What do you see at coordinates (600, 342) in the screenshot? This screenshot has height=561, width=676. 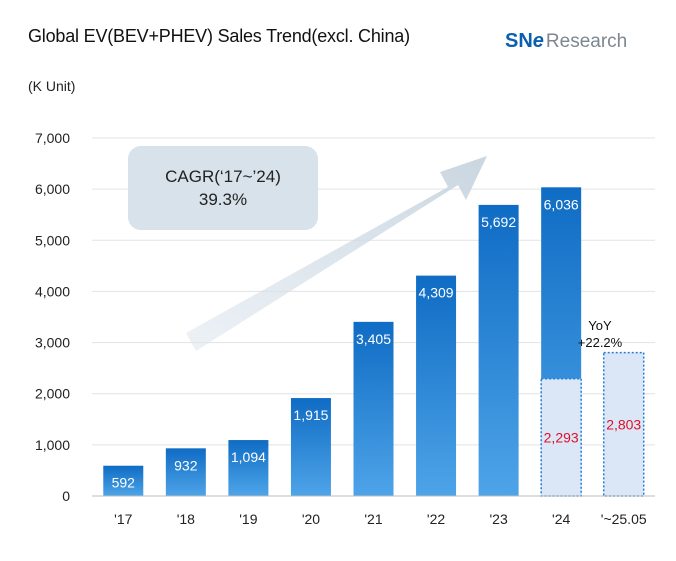 I see `yoy-value: +22.2%` at bounding box center [600, 342].